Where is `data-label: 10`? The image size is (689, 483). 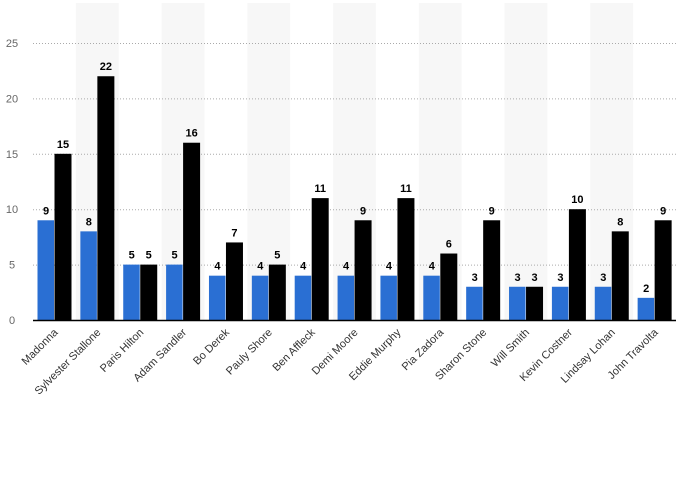
data-label: 10 is located at coordinates (577, 200).